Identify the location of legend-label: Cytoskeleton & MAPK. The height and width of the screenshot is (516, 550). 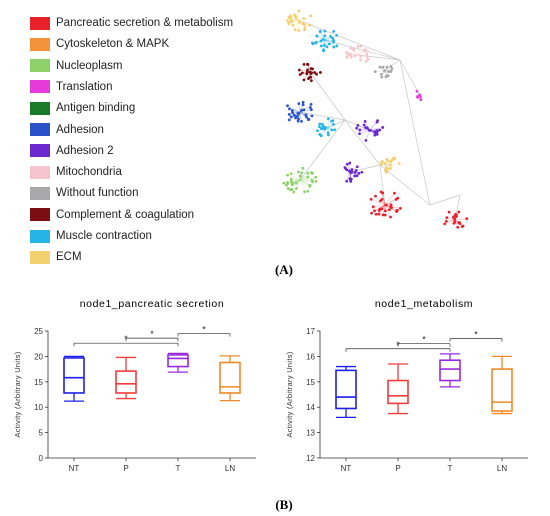
(113, 44).